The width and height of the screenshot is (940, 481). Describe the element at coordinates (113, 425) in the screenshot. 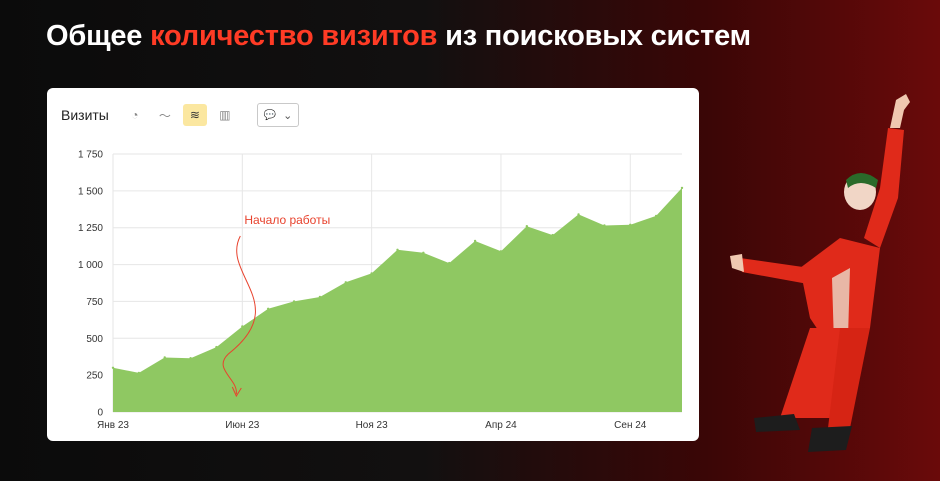

I see `x-tick-label: Янв 23` at that location.